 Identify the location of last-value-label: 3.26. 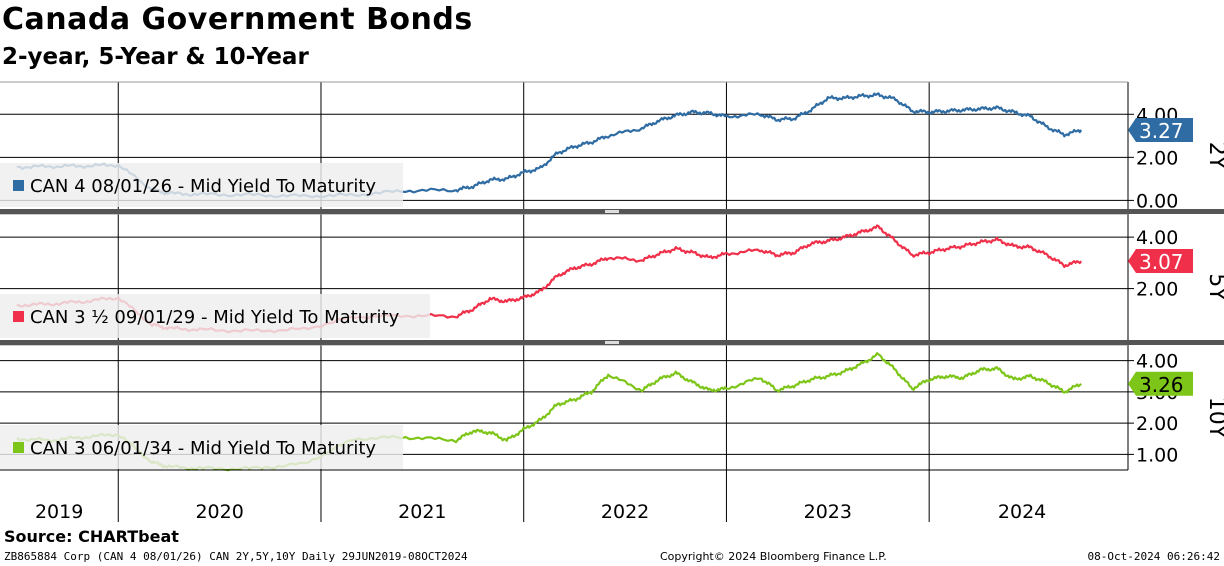
(1161, 385).